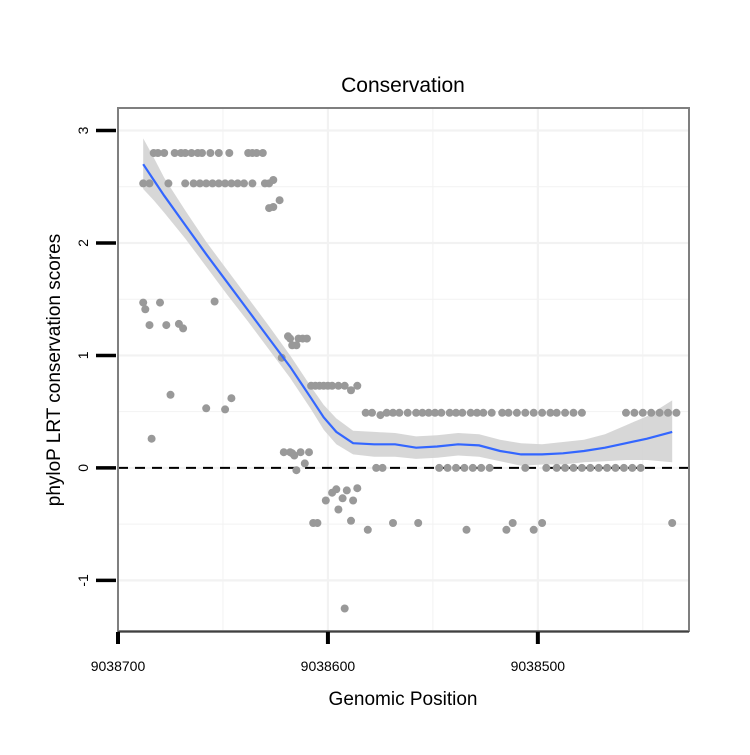 The image size is (750, 755). What do you see at coordinates (390, 652) in the screenshot?
I see `x-axis: 9038700 9038600 9038500` at bounding box center [390, 652].